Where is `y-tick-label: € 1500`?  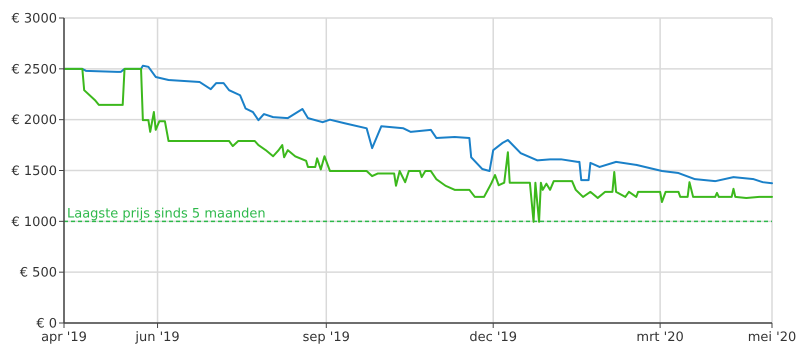 y-tick-label: € 1500 is located at coordinates (34, 172).